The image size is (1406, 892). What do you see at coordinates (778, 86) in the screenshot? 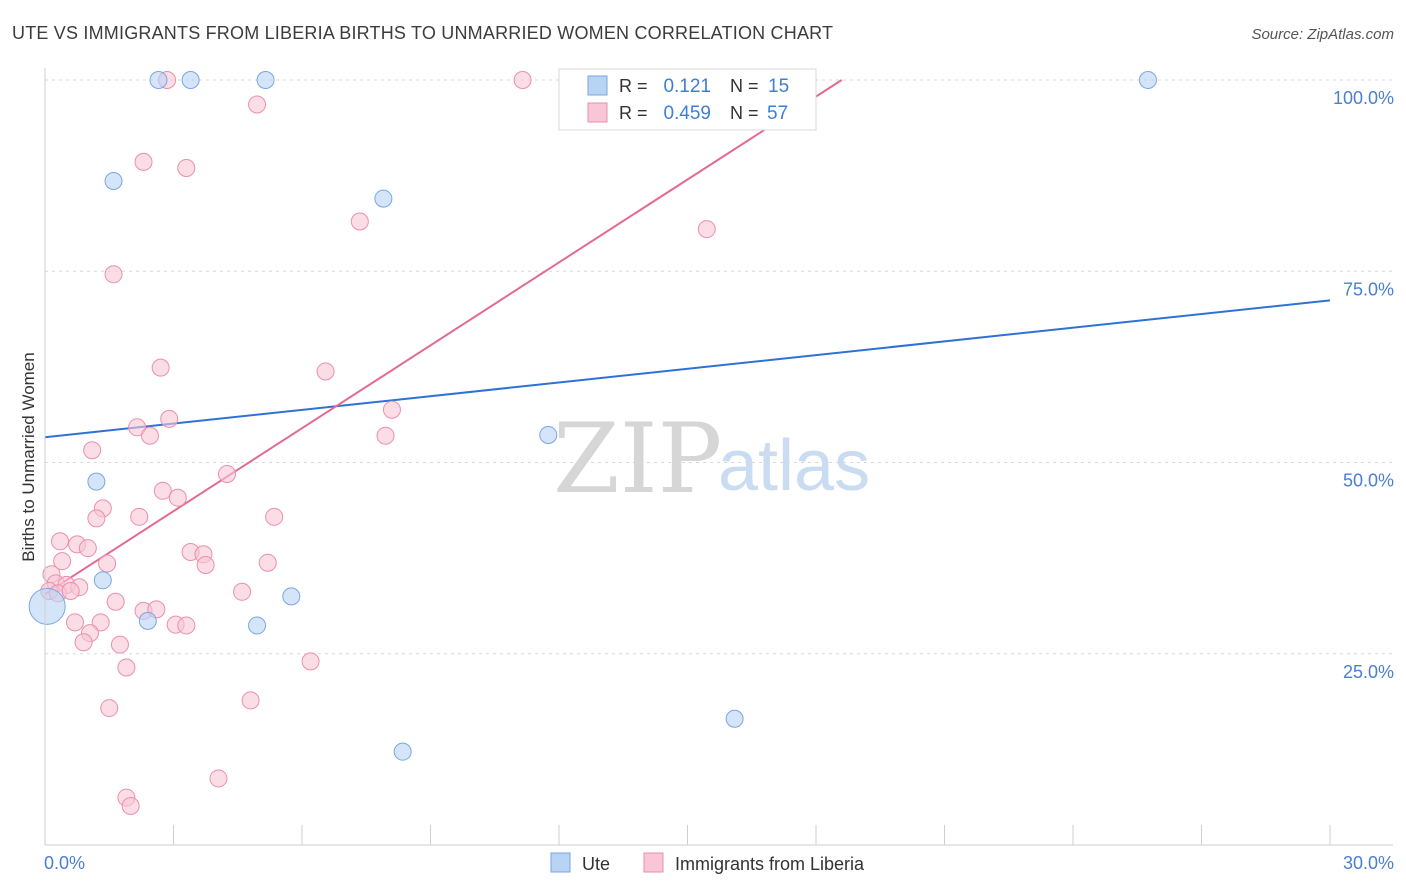
I see `legend-ute-n-value: 15` at bounding box center [778, 86].